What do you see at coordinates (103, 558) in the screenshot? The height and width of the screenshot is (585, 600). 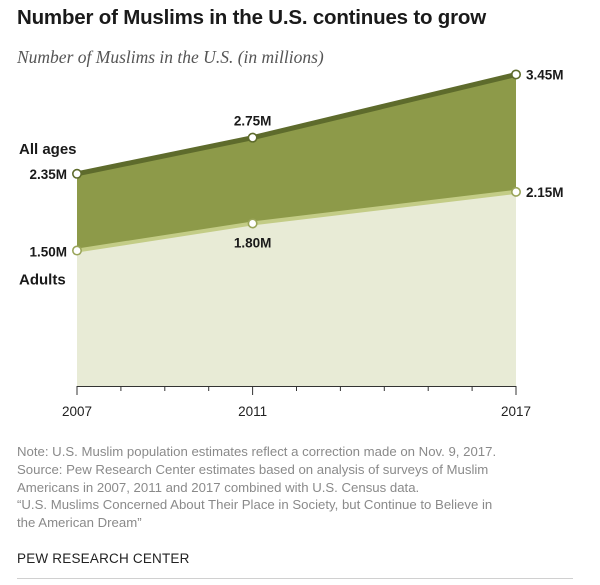 I see `brand-label: PEW RESEARCH CENTER` at bounding box center [103, 558].